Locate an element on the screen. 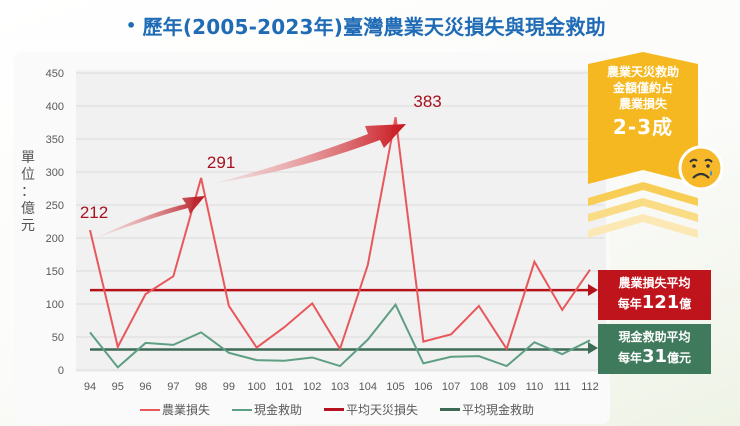 Image resolution: width=740 pixels, height=426 pixels. x-tick-label: 102 is located at coordinates (312, 387).